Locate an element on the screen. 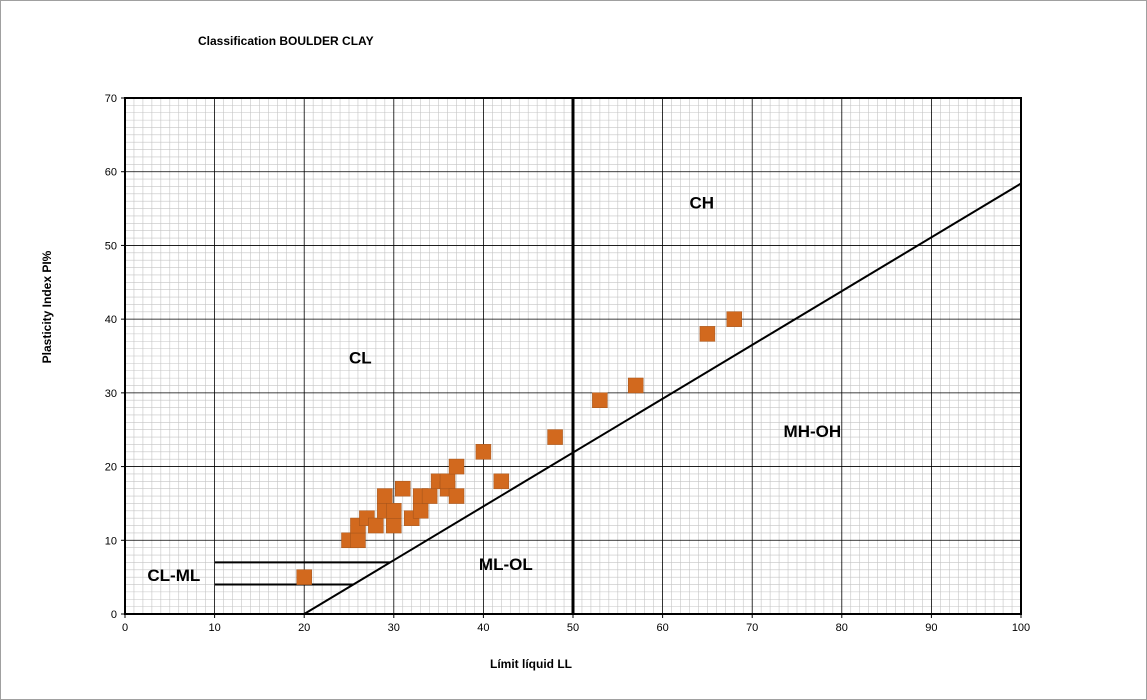 Image resolution: width=1147 pixels, height=700 pixels. region-label: CH is located at coordinates (701, 203).